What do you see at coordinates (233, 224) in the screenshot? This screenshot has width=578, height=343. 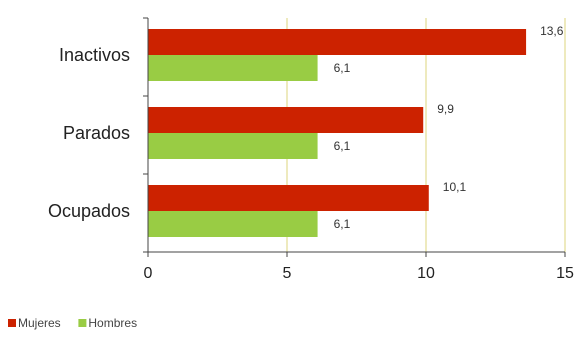 I see `bar-hombres-ocupados` at bounding box center [233, 224].